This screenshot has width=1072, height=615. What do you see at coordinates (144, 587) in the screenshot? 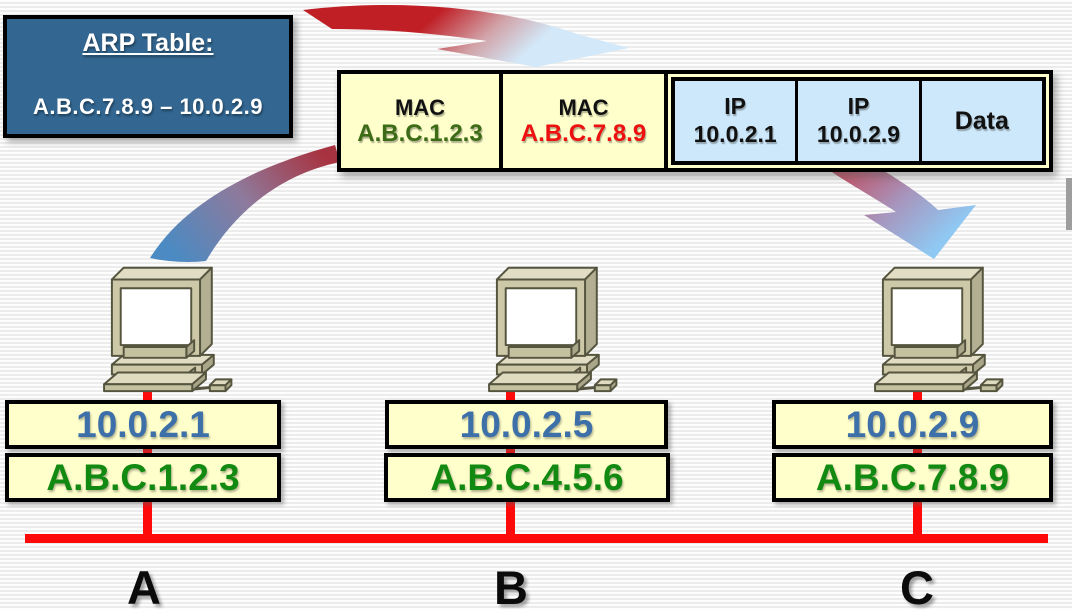
I see `host-a-letter: A` at bounding box center [144, 587].